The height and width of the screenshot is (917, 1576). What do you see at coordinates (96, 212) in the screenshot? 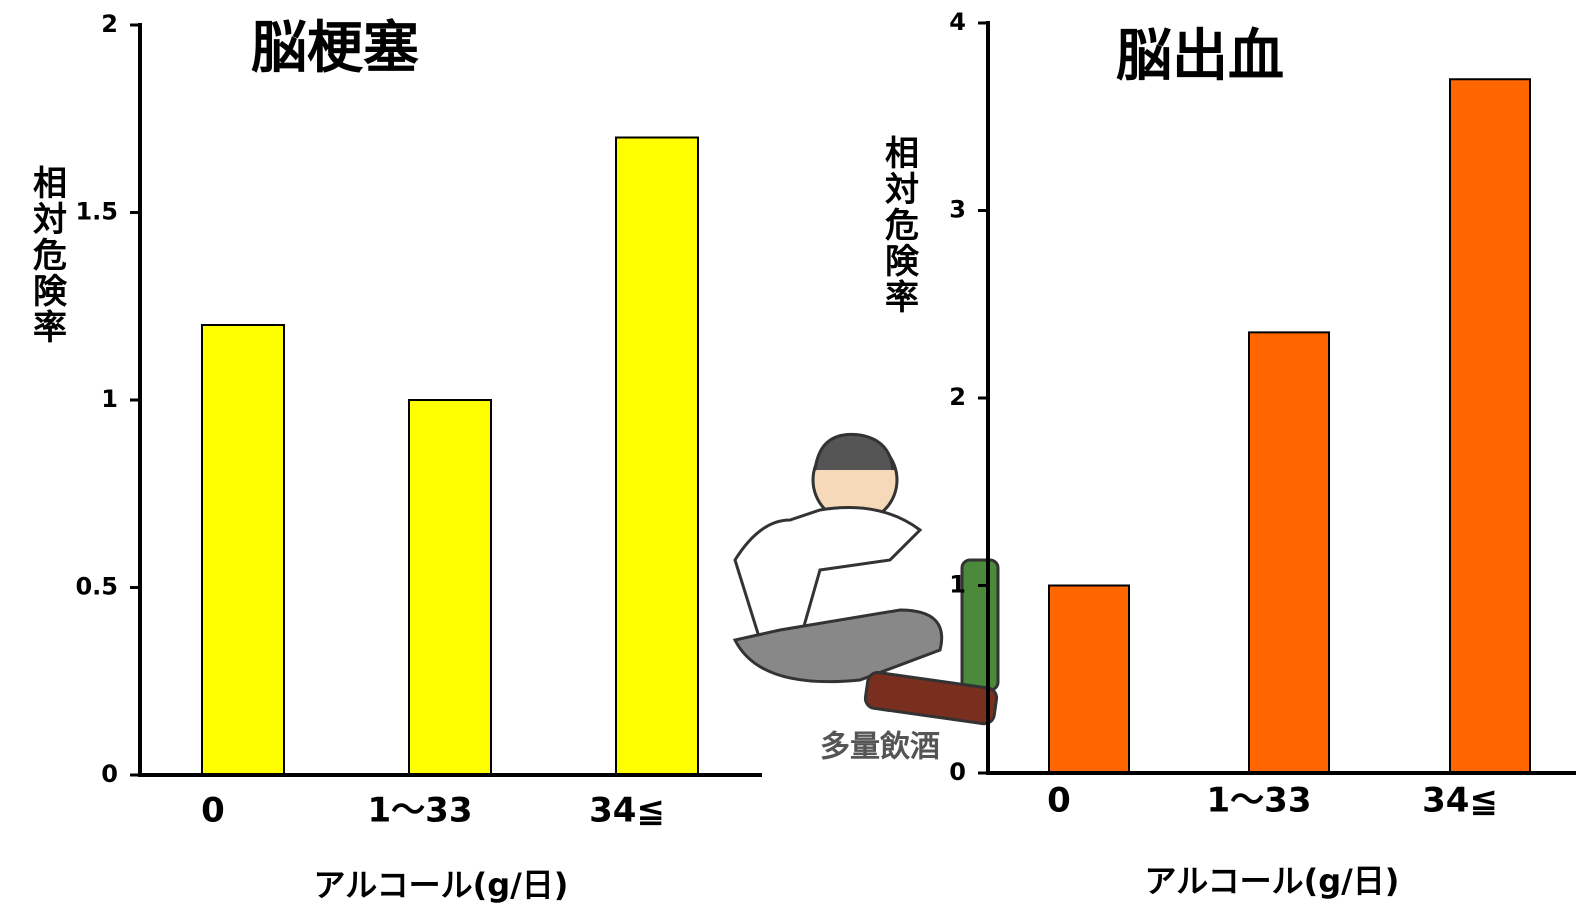
I see `y-tick-label: 1.5` at bounding box center [96, 212].